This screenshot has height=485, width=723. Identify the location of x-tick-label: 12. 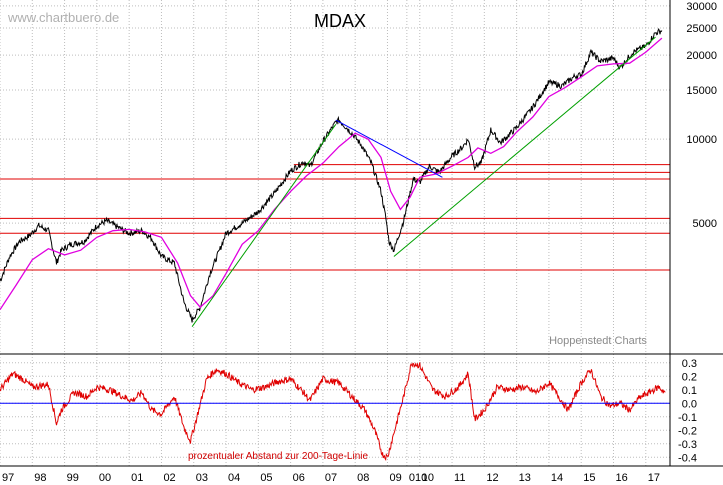
(492, 478).